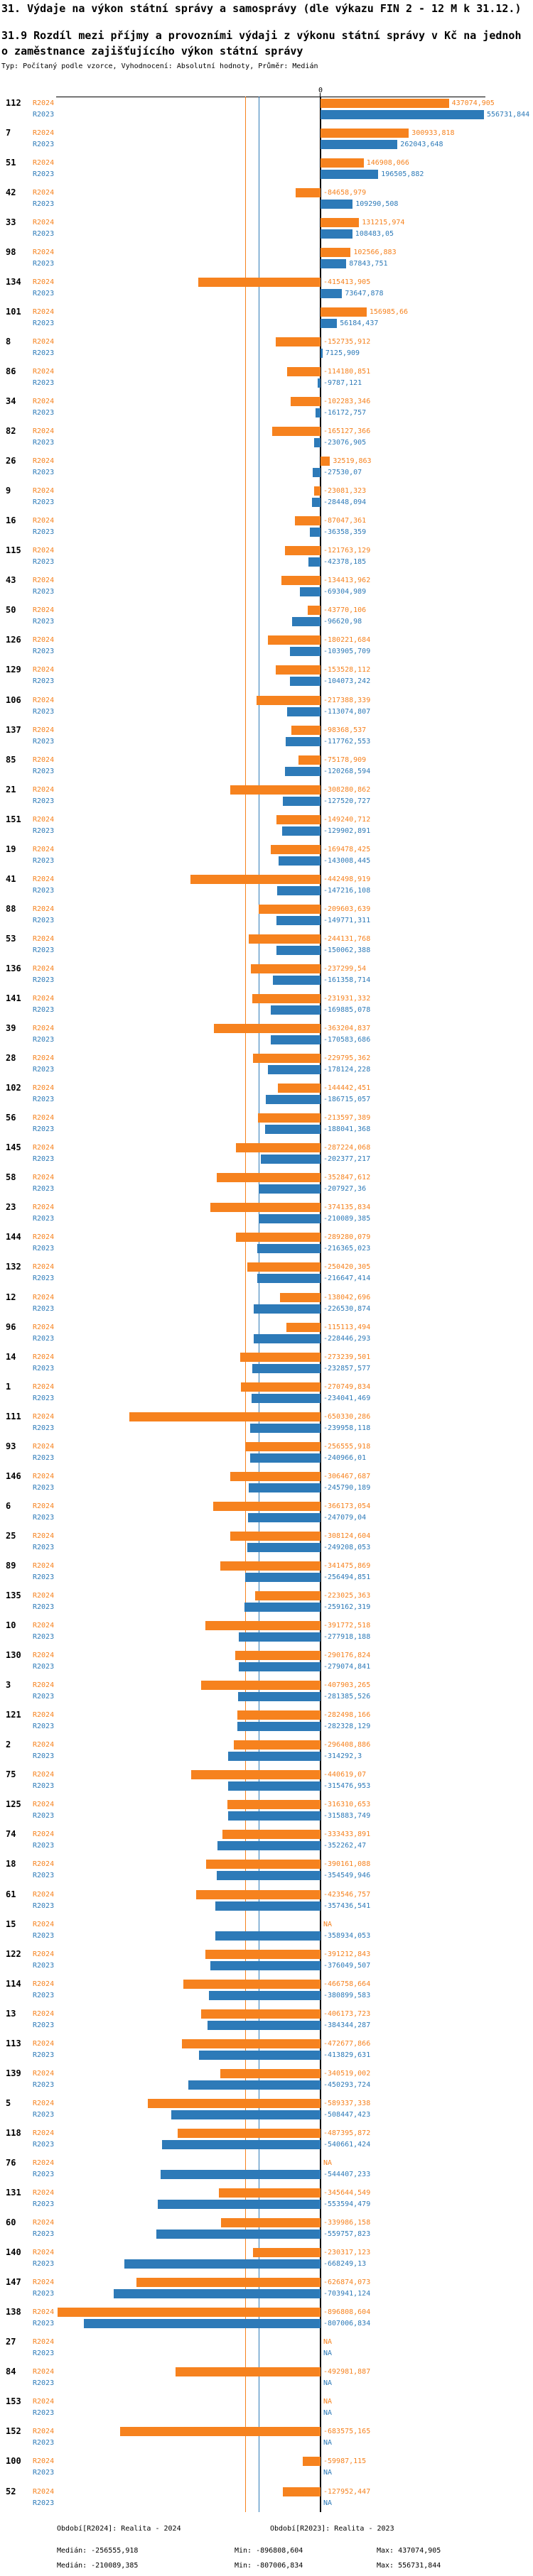  What do you see at coordinates (8, 491) in the screenshot?
I see `row-category-label: 9` at bounding box center [8, 491].